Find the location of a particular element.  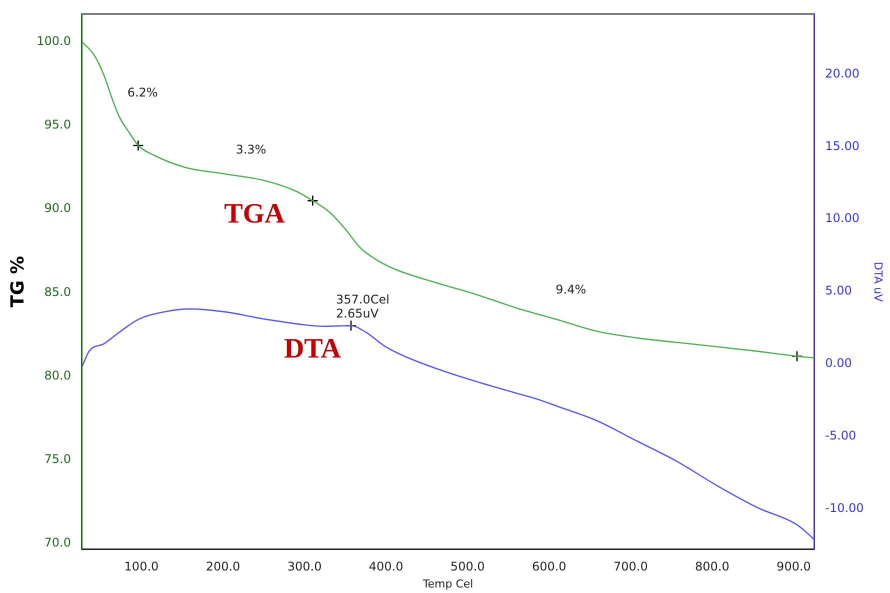

y-tick-label: 95.0 is located at coordinates (57, 125).